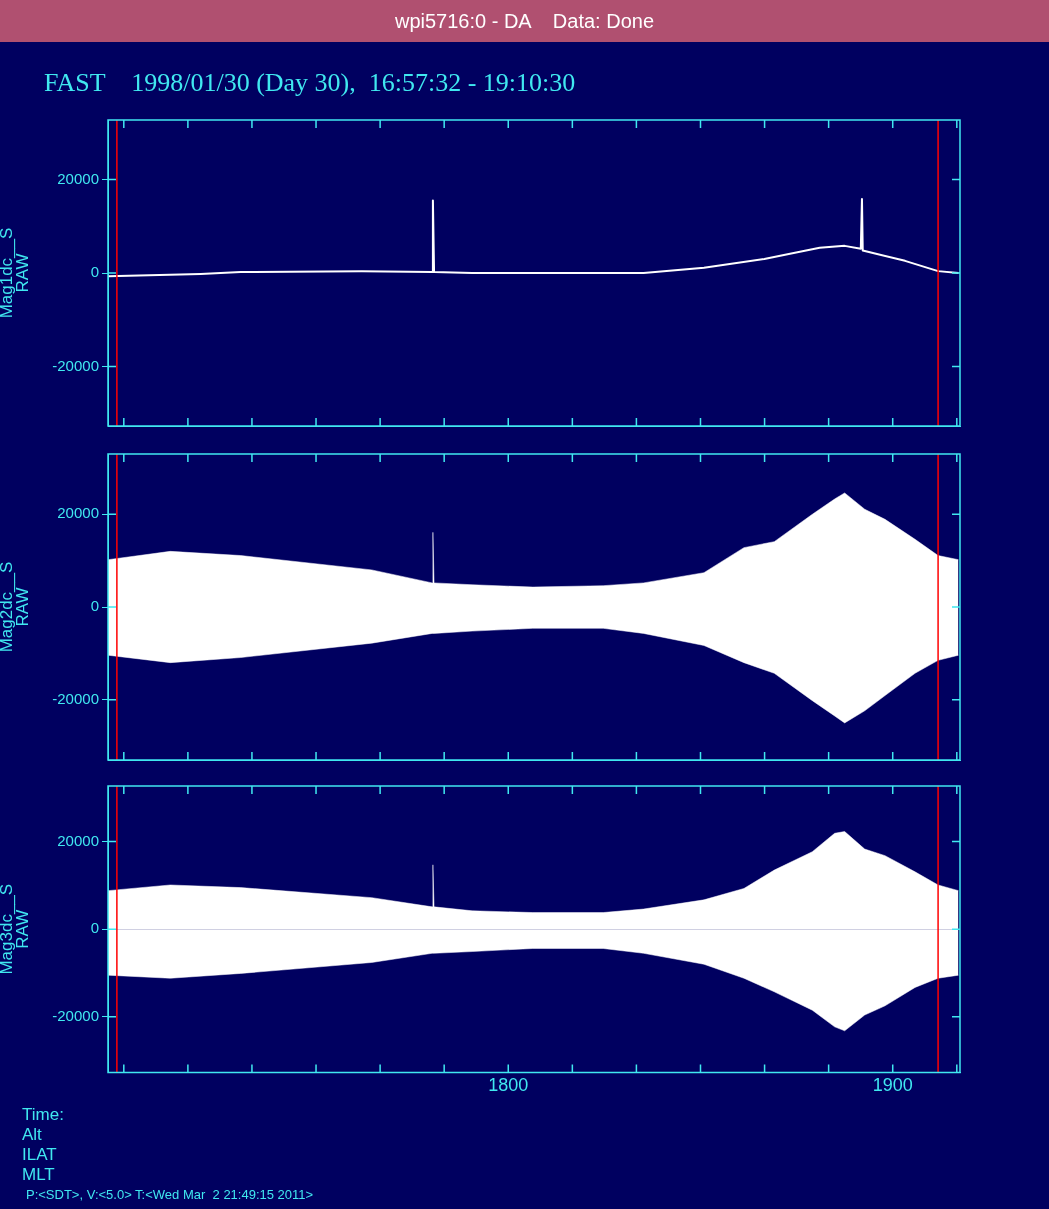 This screenshot has width=1049, height=1209. Describe the element at coordinates (310, 83) in the screenshot. I see `chart-title: FAST 1998/01/30 (Day 30), 16:57:32 - 19:10:30` at that location.